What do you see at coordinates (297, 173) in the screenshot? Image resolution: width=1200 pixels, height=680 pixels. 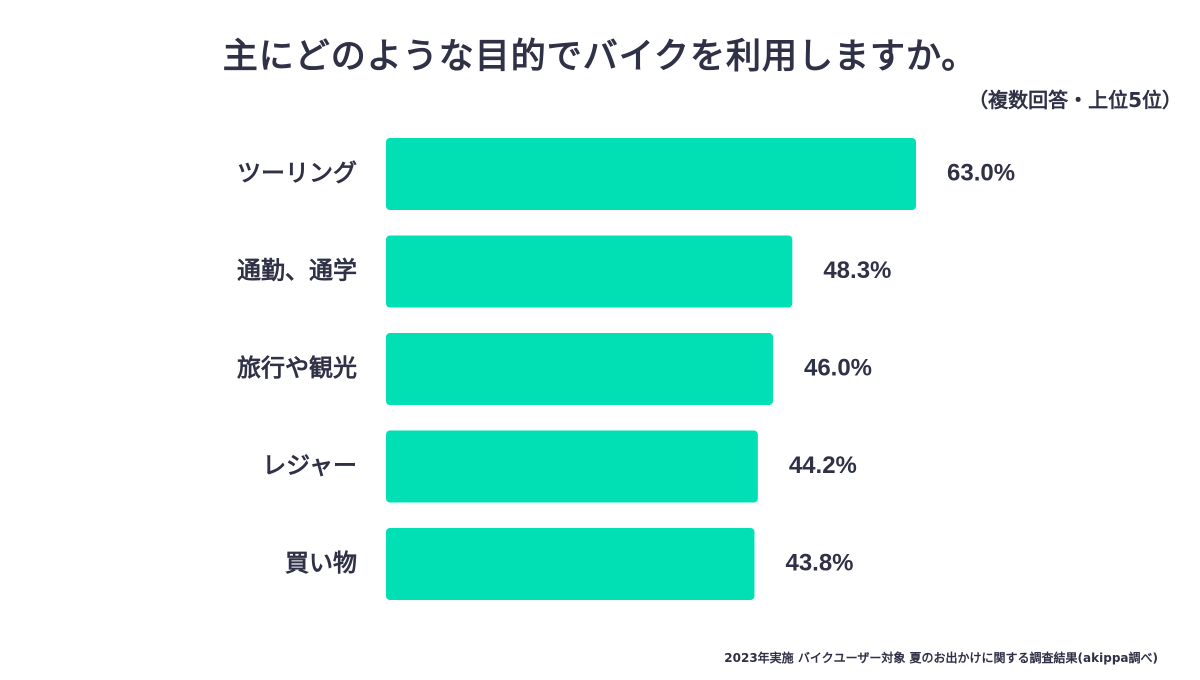 I see `category-label-1: ツーリング` at bounding box center [297, 173].